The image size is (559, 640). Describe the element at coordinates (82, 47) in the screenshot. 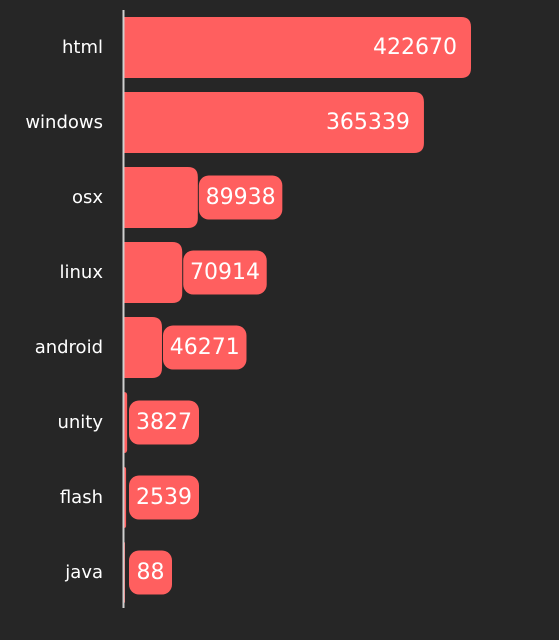

I see `category-label-html: html` at that location.